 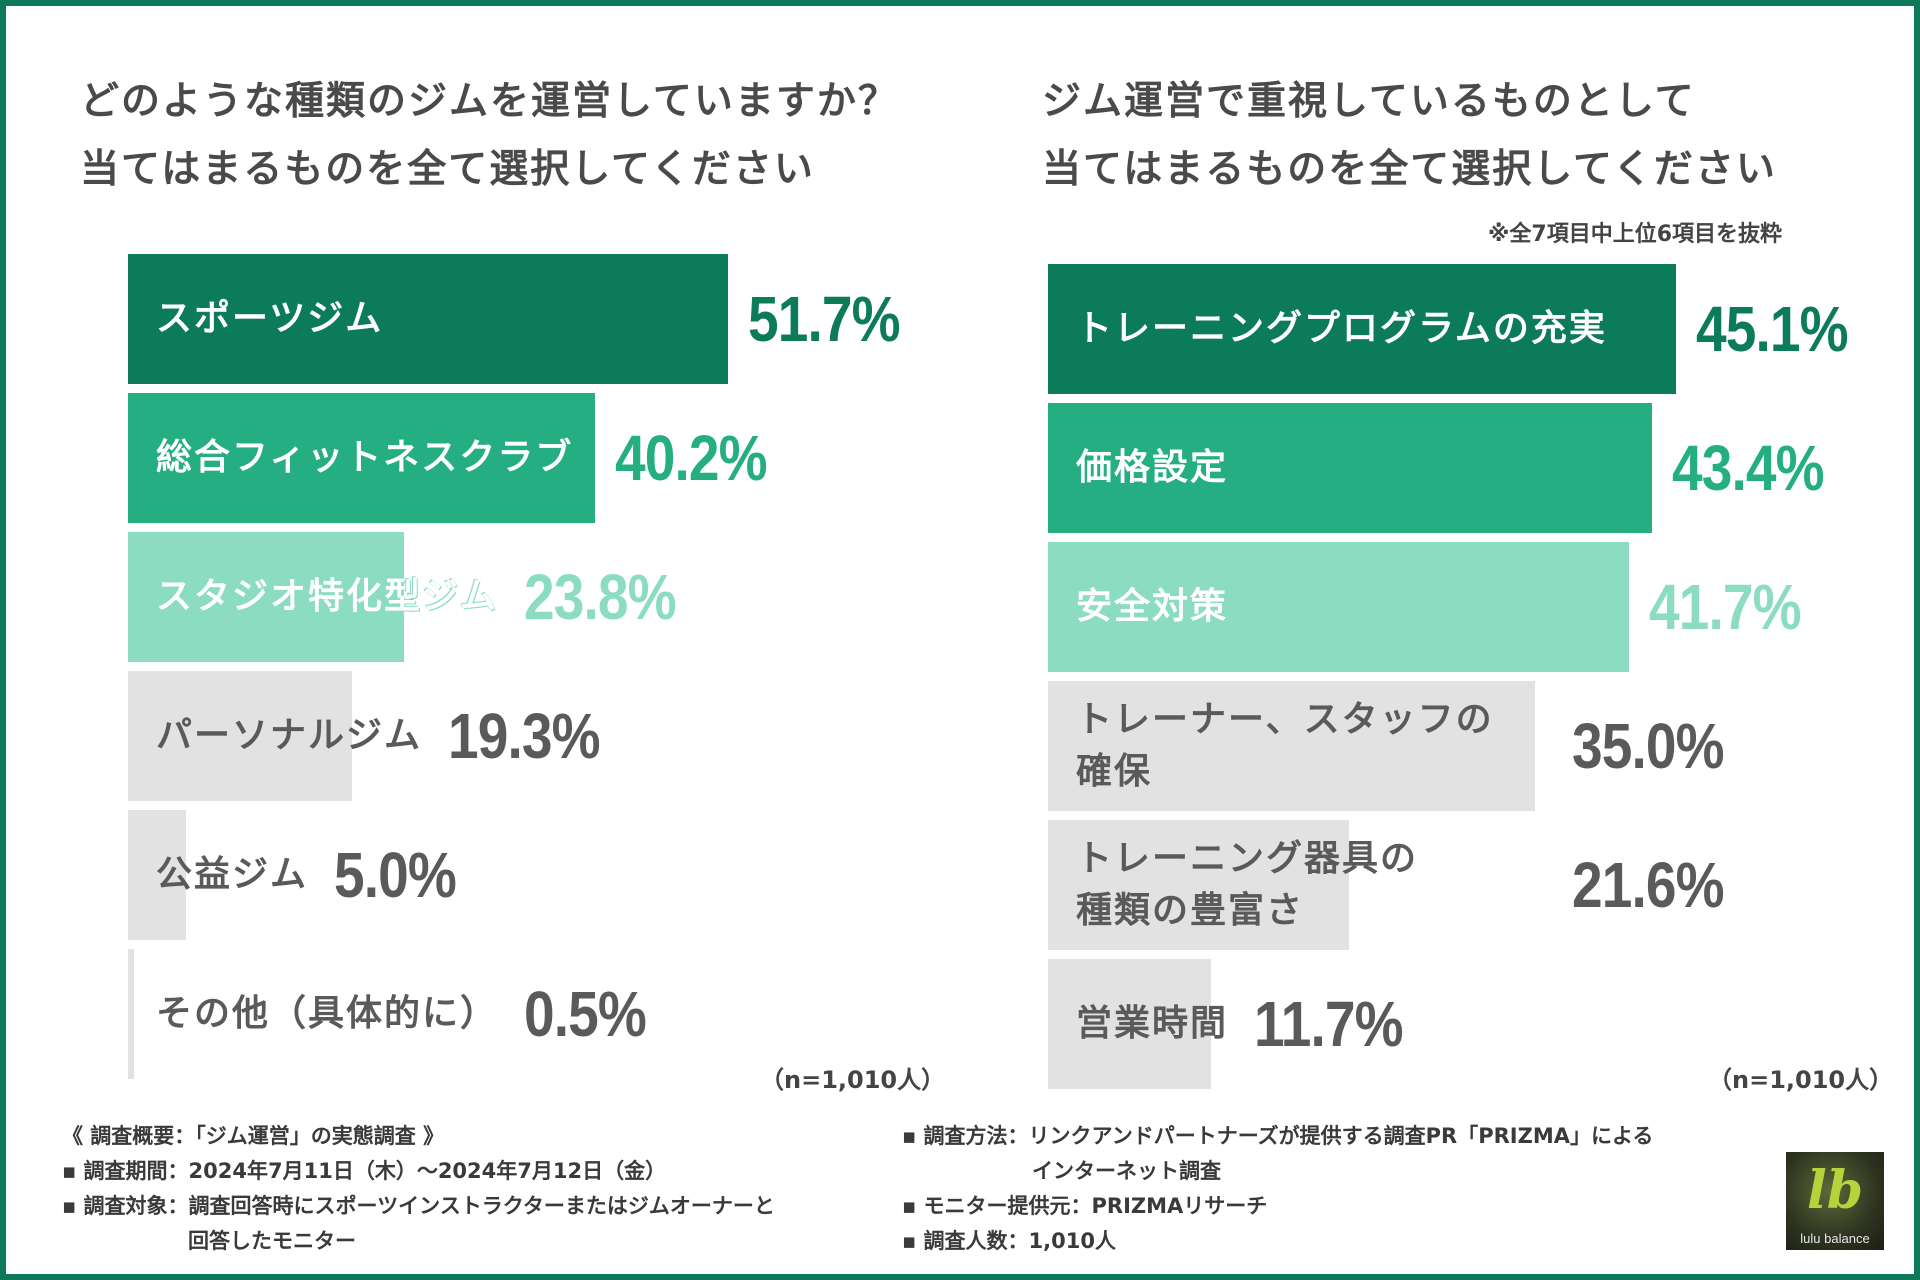 I want to click on right-title-line-1: ジム運営で重視しているものとして, so click(x=1369, y=101).